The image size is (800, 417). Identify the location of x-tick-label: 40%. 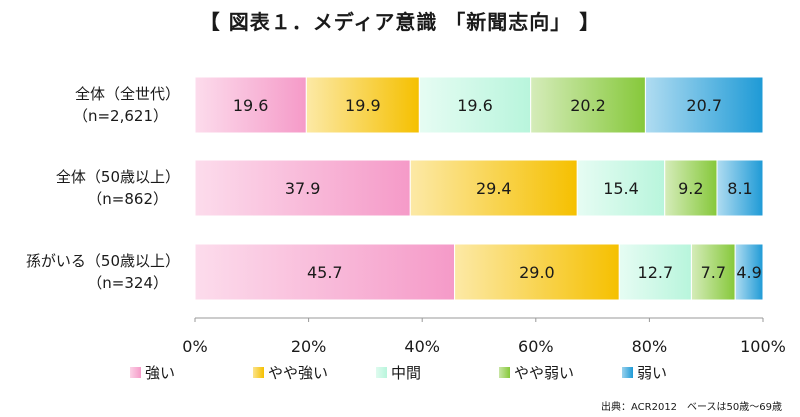
(422, 346).